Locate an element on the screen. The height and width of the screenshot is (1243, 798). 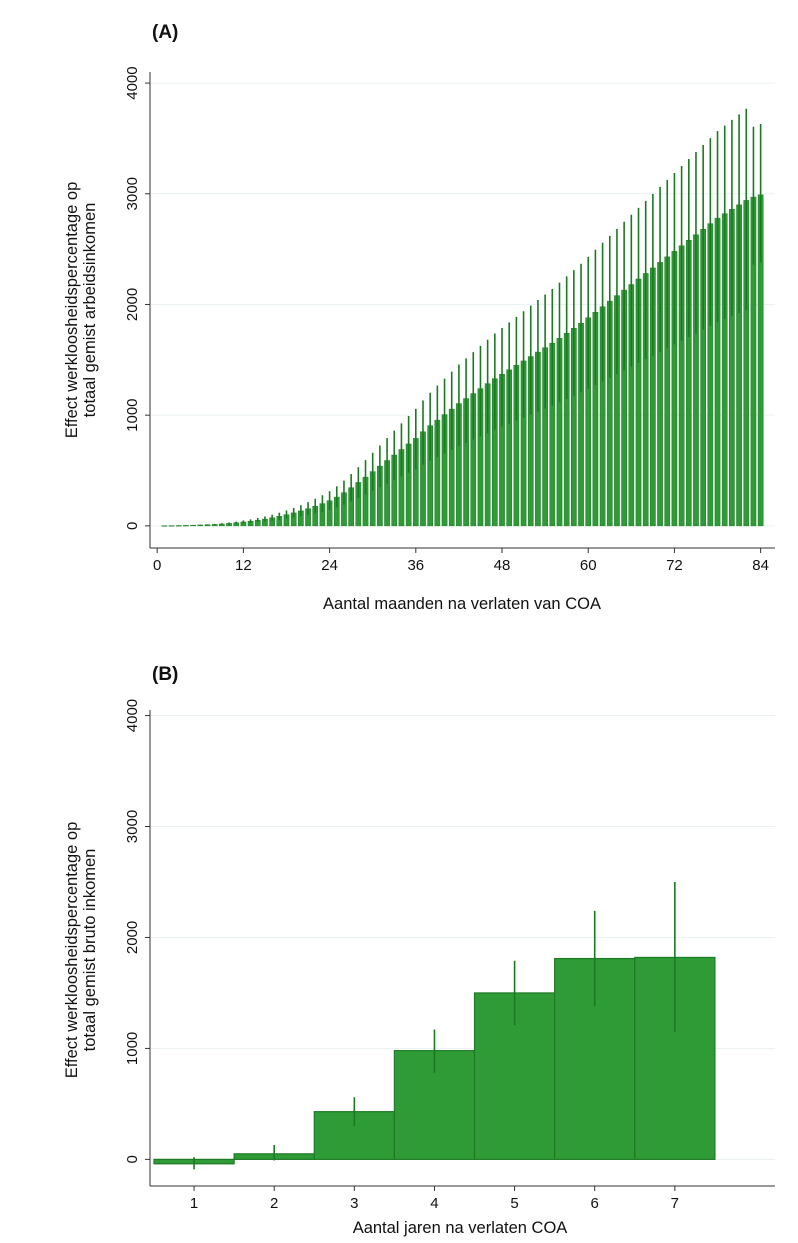
panelB-x-tick-label-6: 6 is located at coordinates (595, 1203).